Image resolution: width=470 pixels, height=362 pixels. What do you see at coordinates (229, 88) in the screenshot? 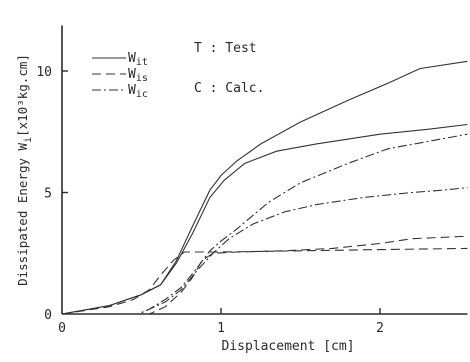
I see `legend-note-1: C : Calc.` at bounding box center [229, 88].